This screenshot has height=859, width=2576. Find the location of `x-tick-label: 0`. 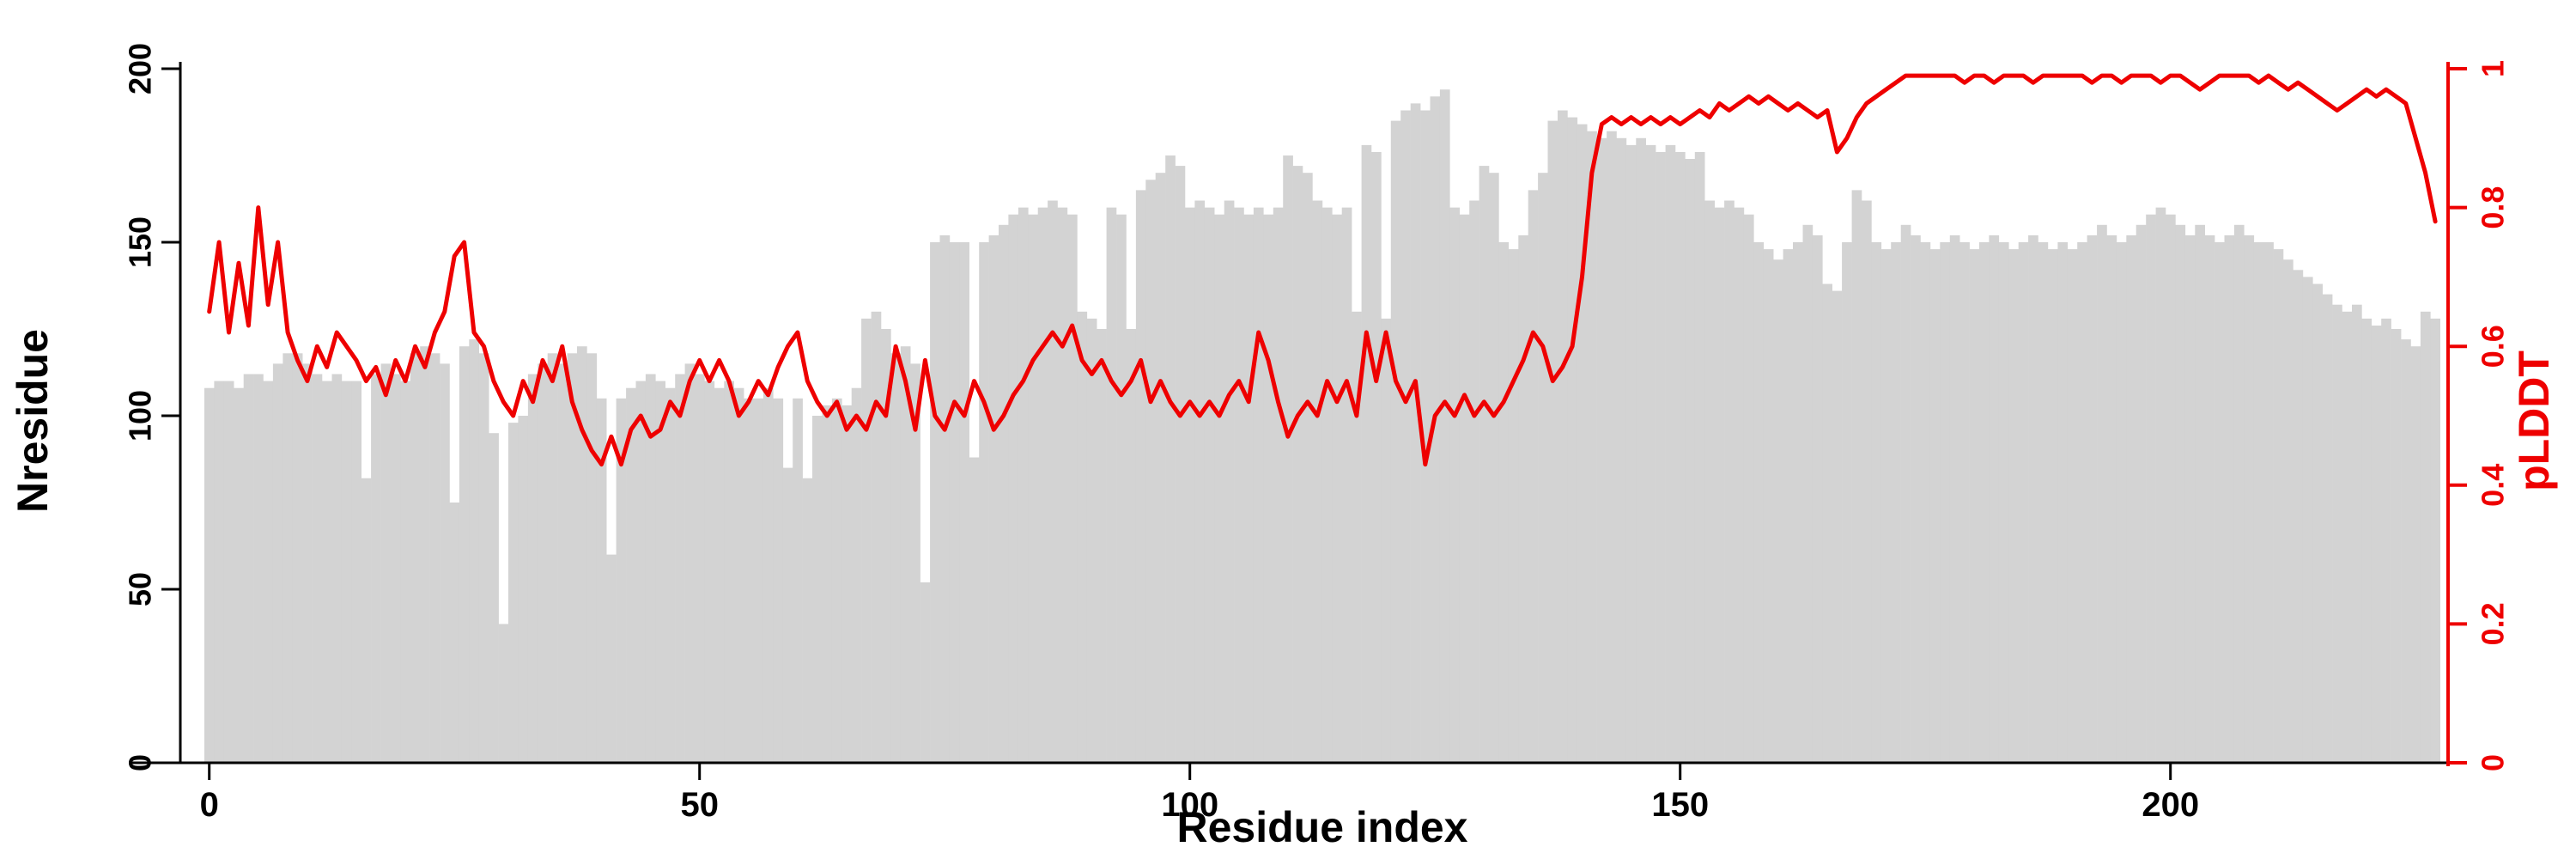

x-tick-label: 0 is located at coordinates (209, 805).